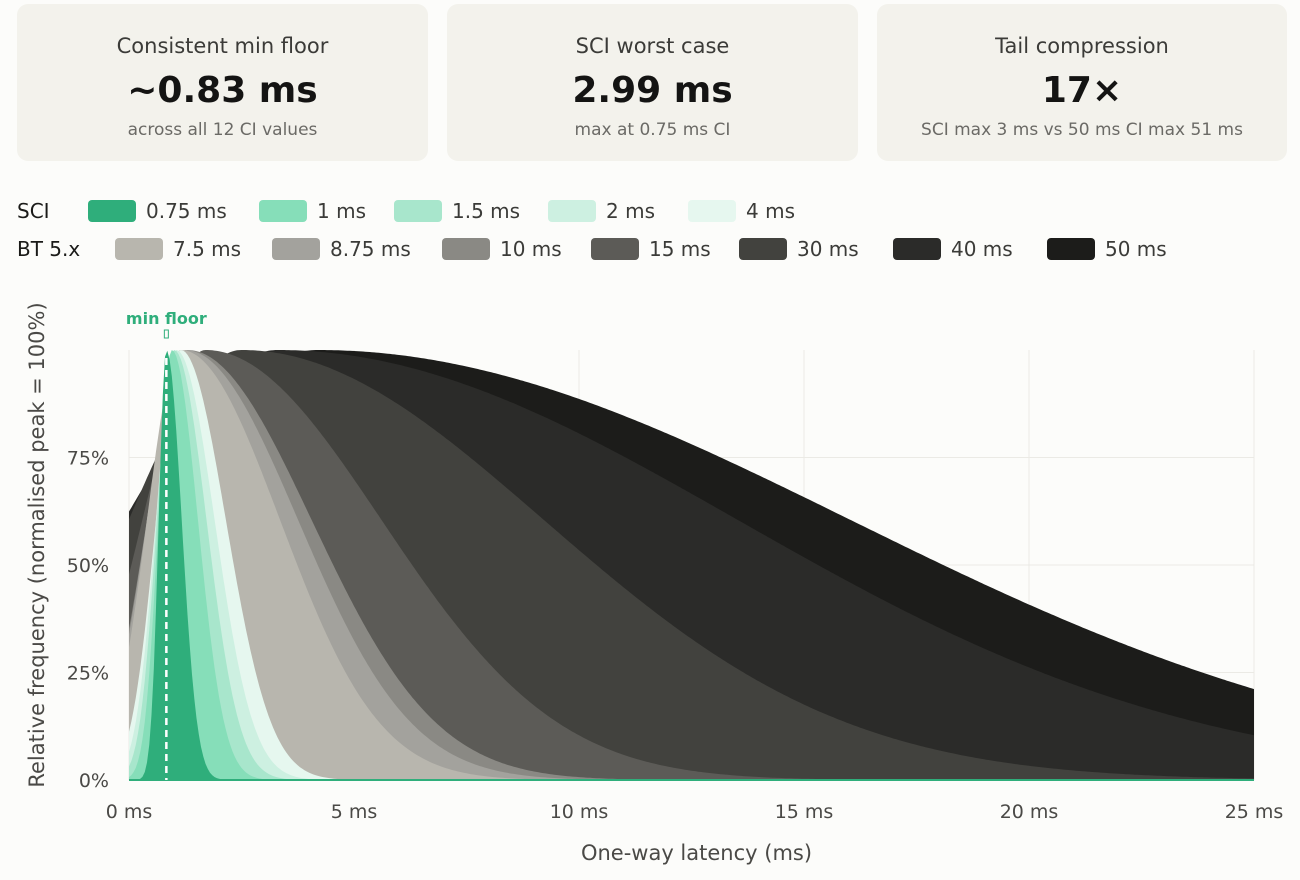 This screenshot has width=1300, height=880. I want to click on x-tick-label: 10 ms, so click(579, 812).